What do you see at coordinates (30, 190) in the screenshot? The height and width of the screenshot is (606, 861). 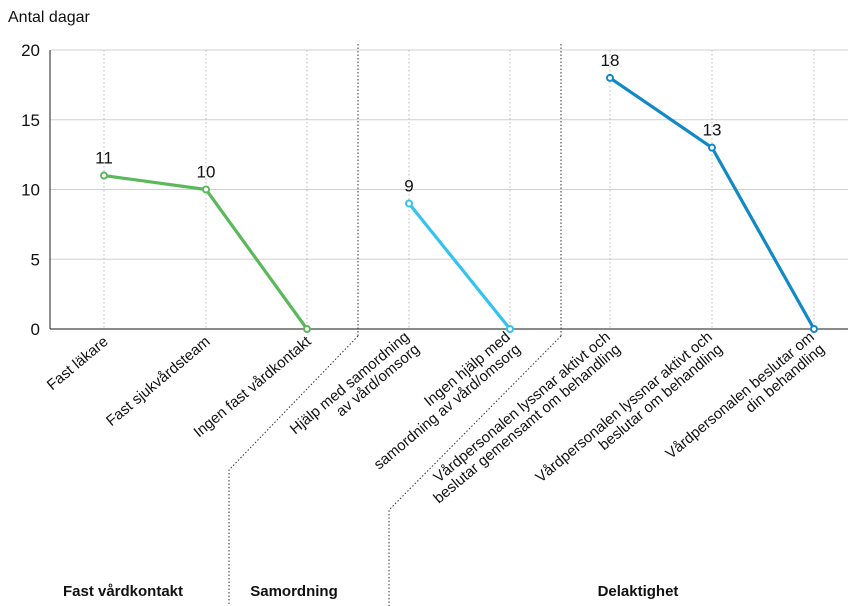 I see `y-tick-label: 10` at bounding box center [30, 190].